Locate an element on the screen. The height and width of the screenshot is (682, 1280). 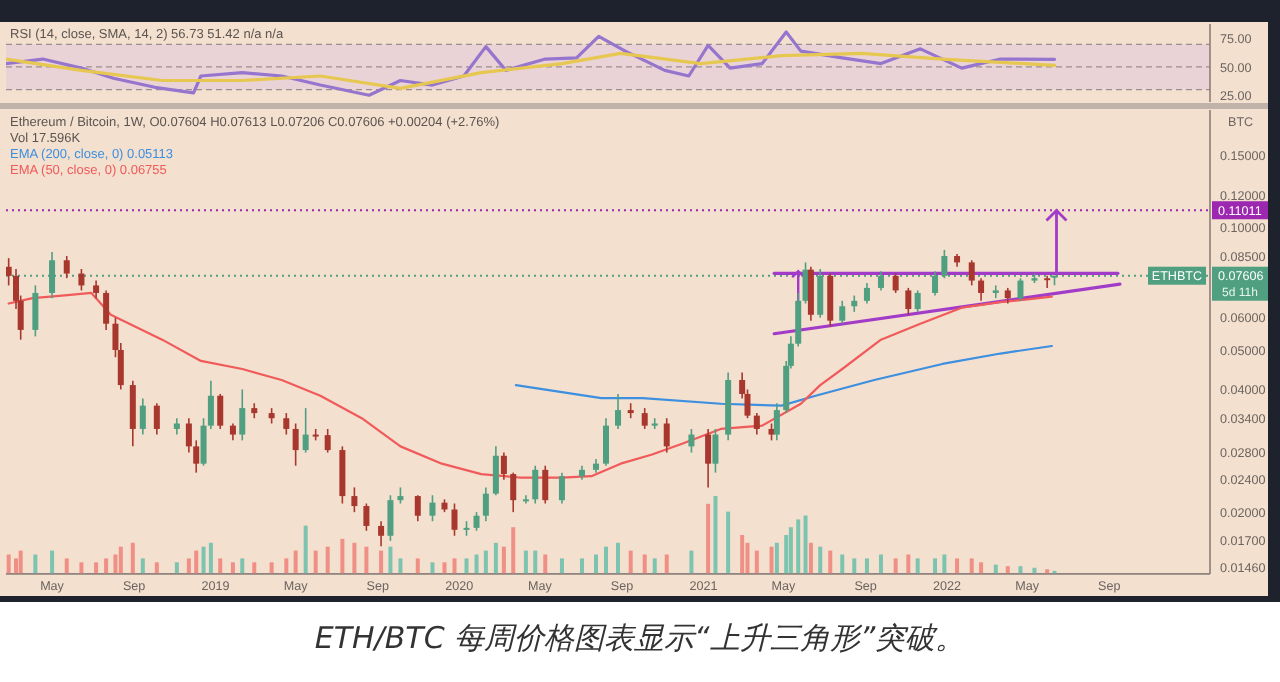
line-series is located at coordinates (531, 71).